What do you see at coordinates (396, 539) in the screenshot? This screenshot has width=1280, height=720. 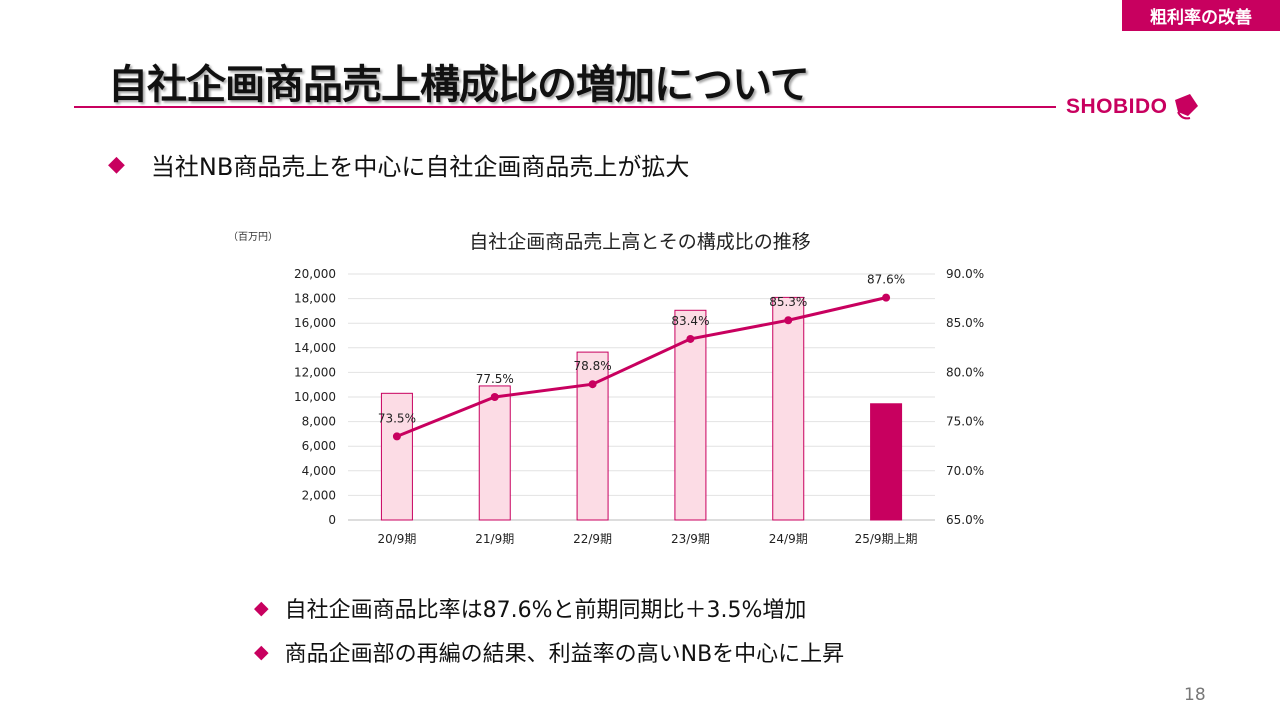 I see `x-tick-label: 20/9期` at bounding box center [396, 539].